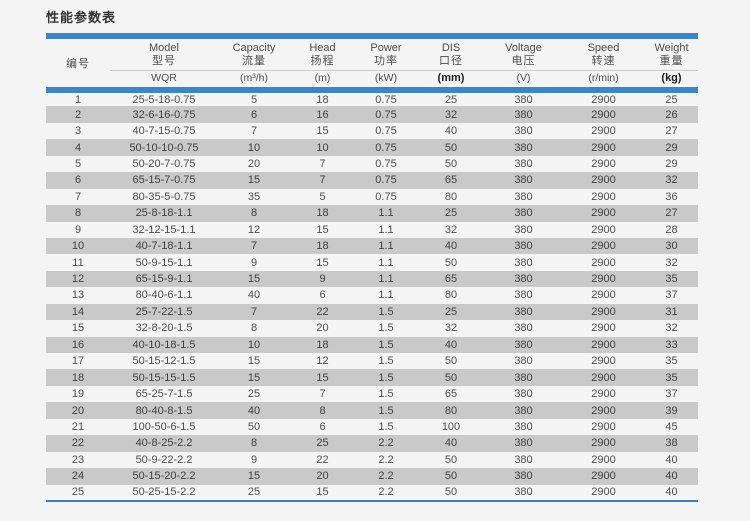 The height and width of the screenshot is (521, 750). Describe the element at coordinates (372, 394) in the screenshot. I see `table-row: 19 65-25-7-1.5 25 7 1.5 65 380 2900 37` at that location.